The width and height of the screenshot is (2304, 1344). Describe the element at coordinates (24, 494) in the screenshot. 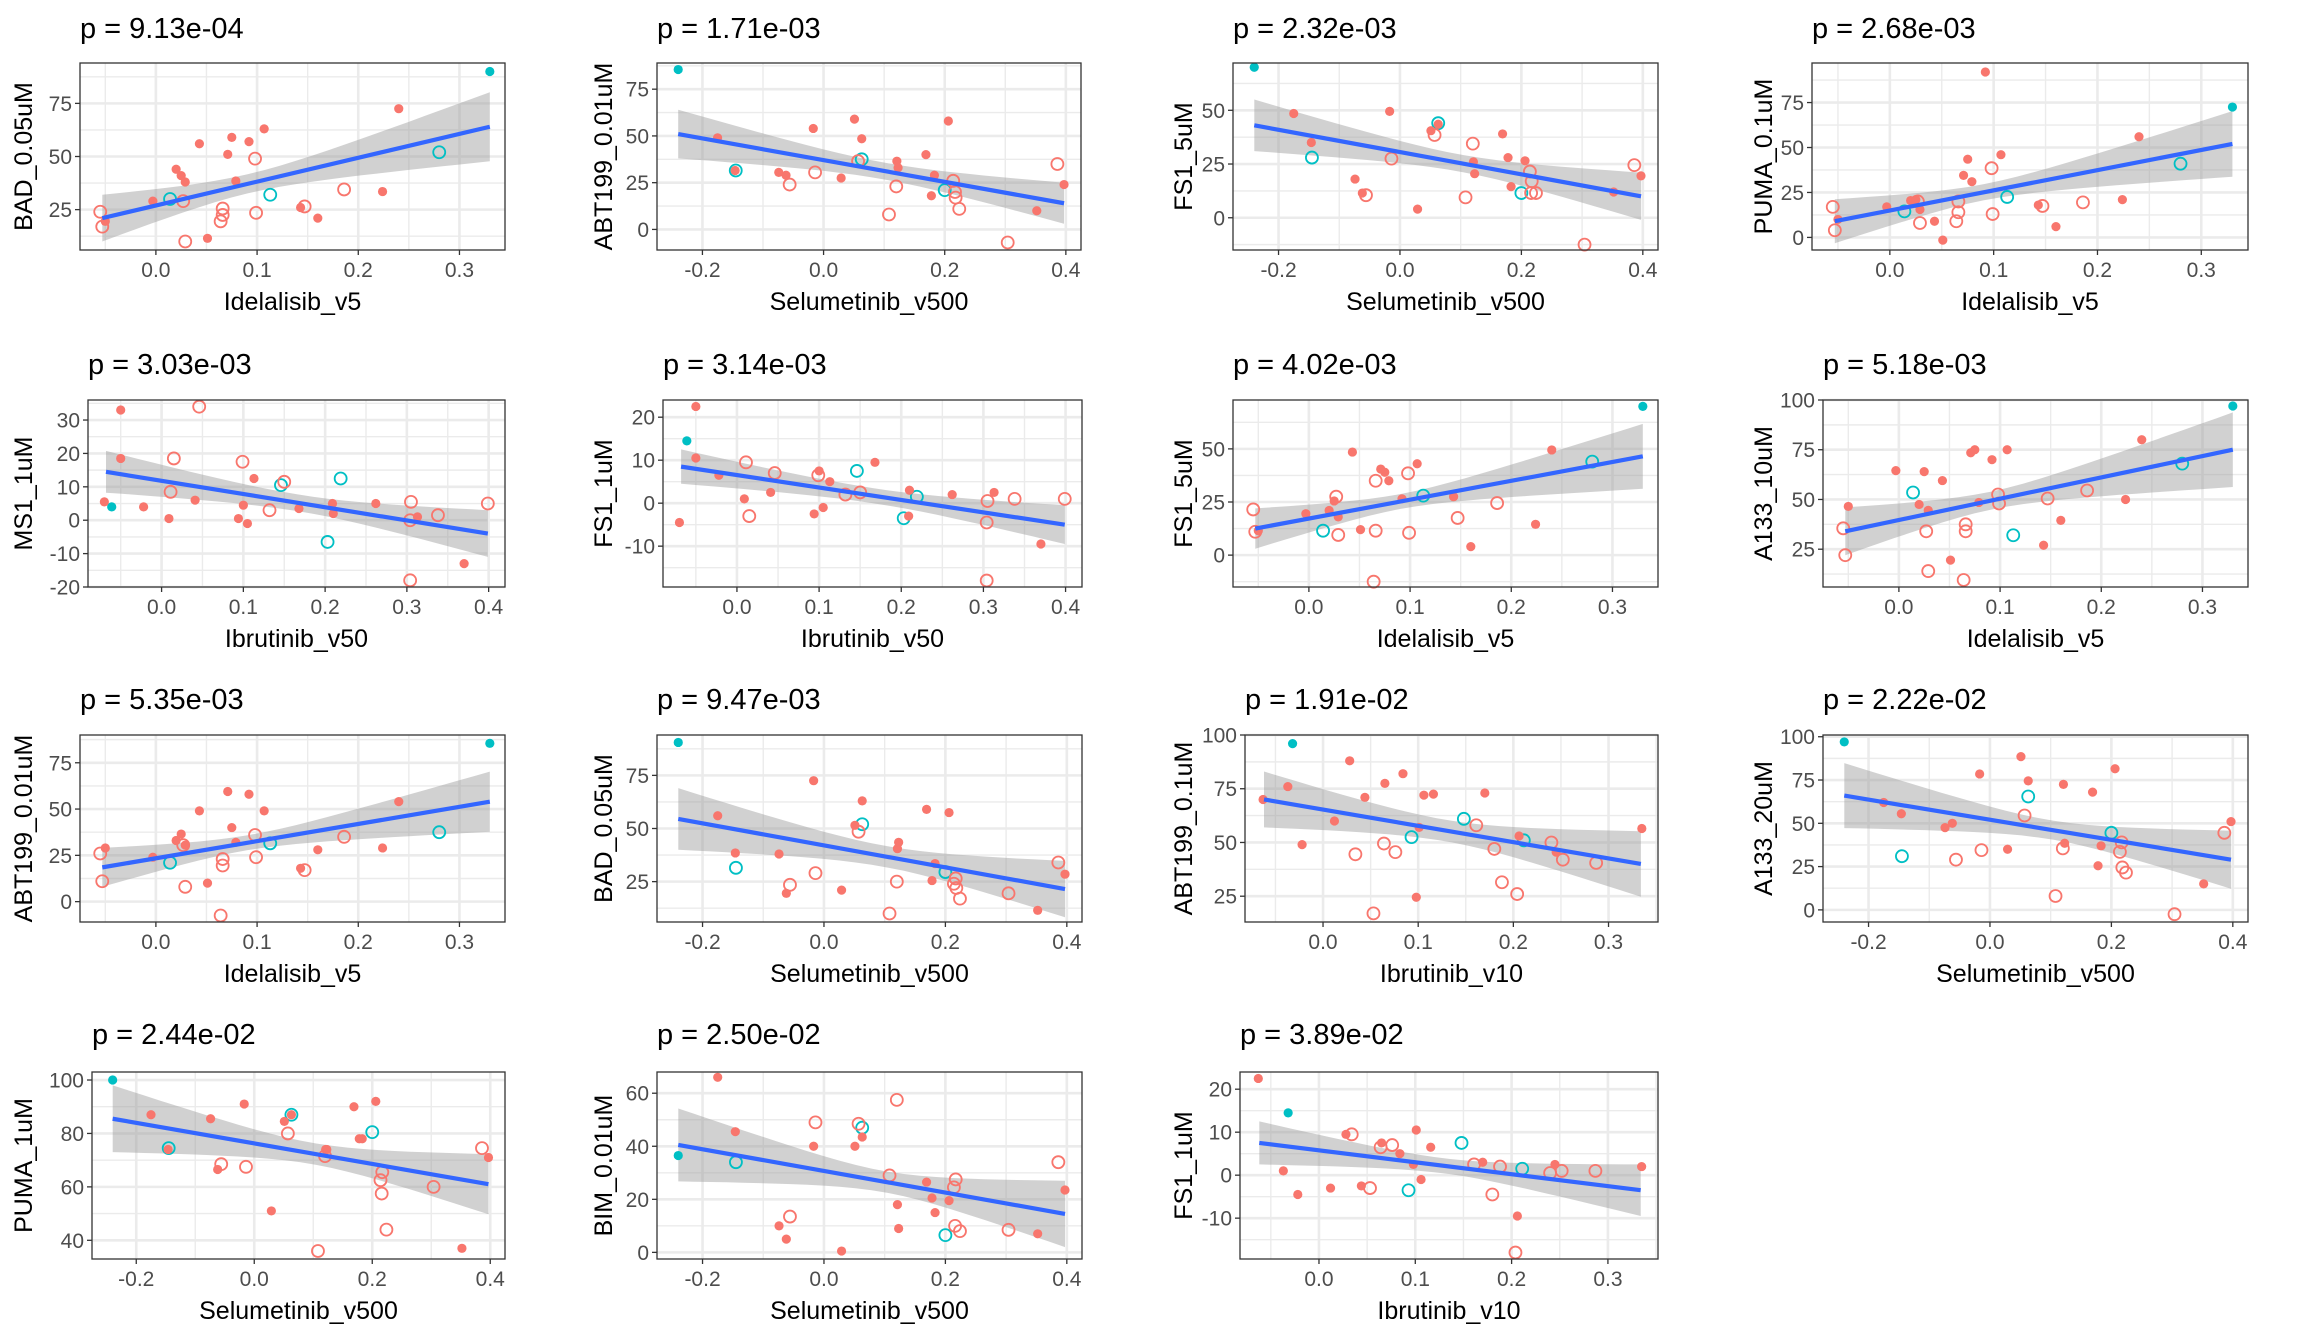

I see `y-axis-label: MS1_1uM` at that location.